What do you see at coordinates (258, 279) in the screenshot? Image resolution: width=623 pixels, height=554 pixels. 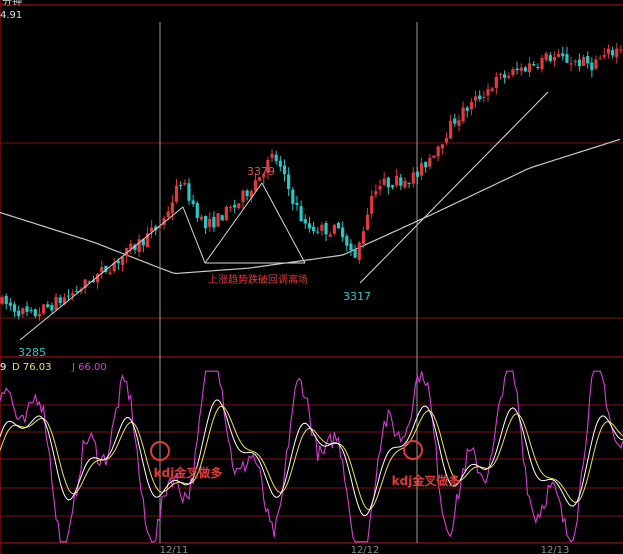 I see `pattern-note: 上涨趋势跌破回调离场` at bounding box center [258, 279].